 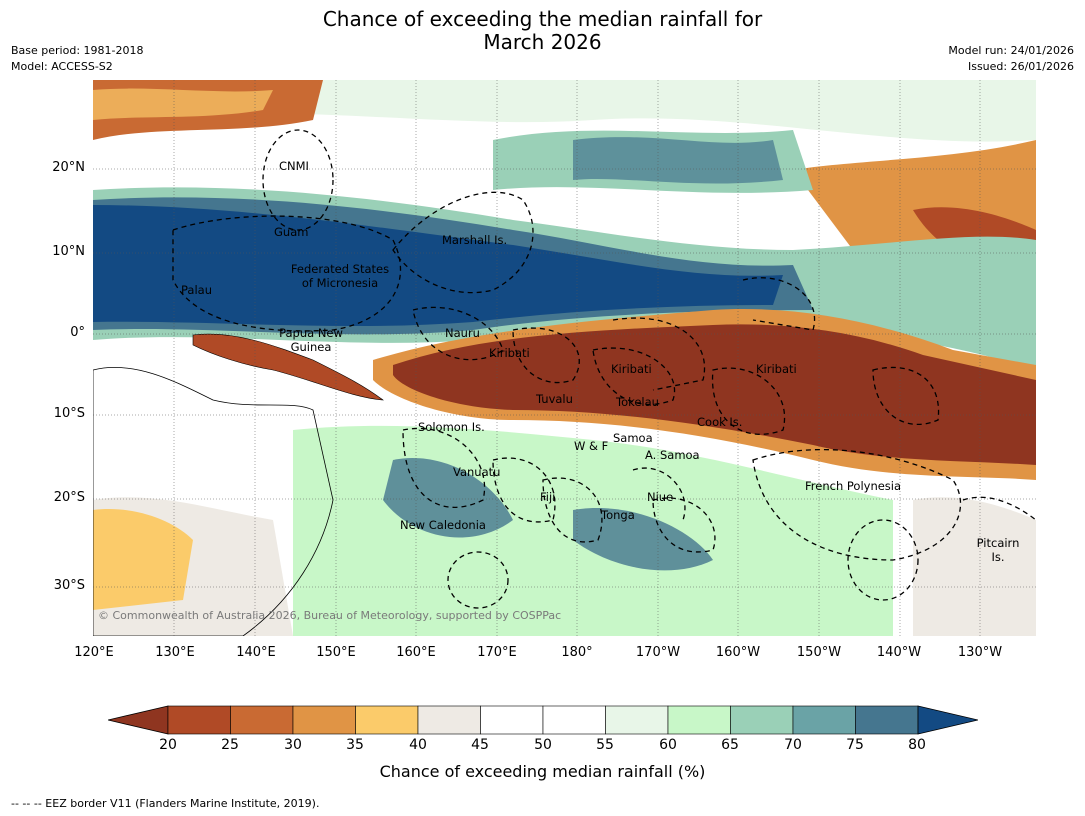 What do you see at coordinates (974, 566) in the screenshot?
I see `south-east-grey` at bounding box center [974, 566].